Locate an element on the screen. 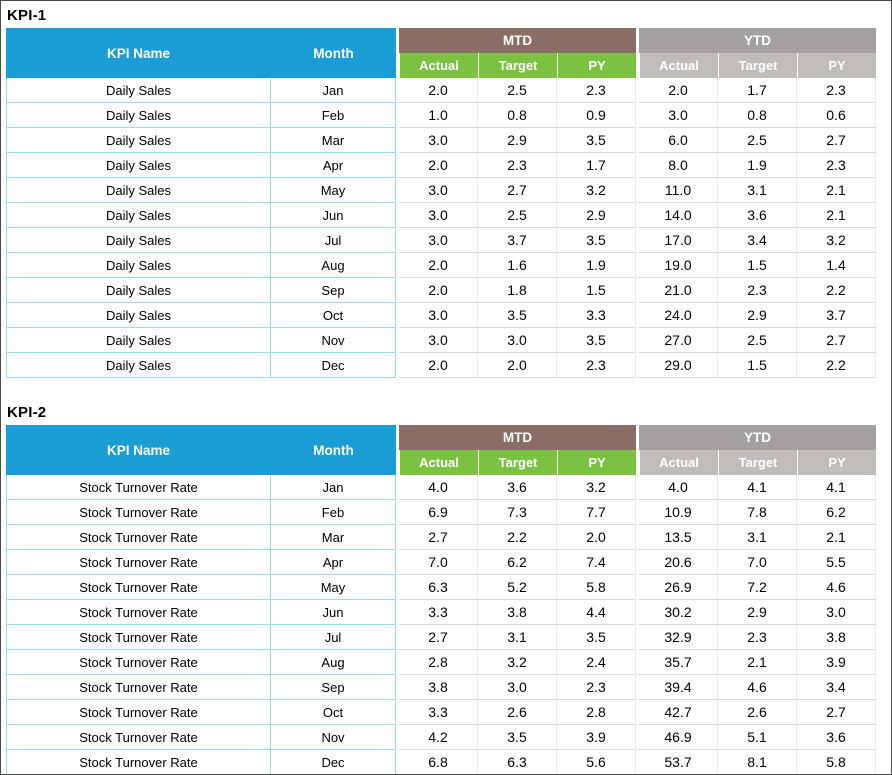 Image resolution: width=892 pixels, height=775 pixels. mtd-actual-cell: 2.8 is located at coordinates (438, 662).